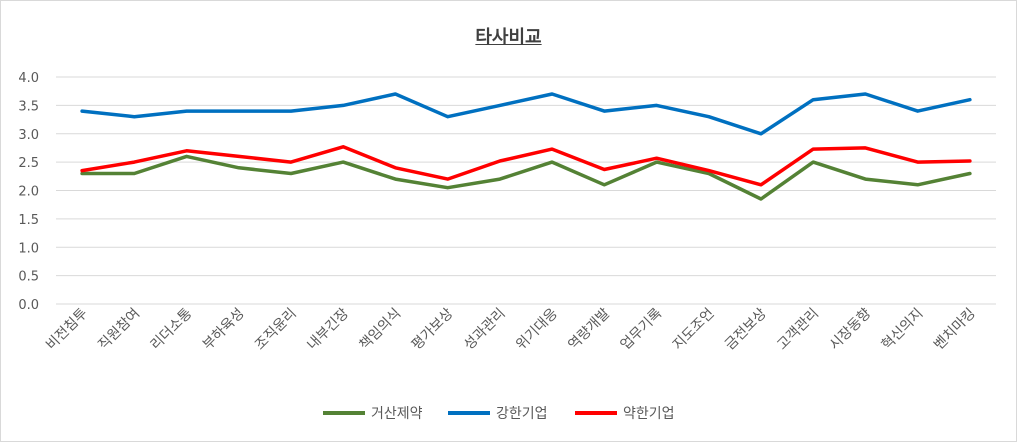 The height and width of the screenshot is (442, 1017). What do you see at coordinates (397, 414) in the screenshot?
I see `legend-label: 거산제약` at bounding box center [397, 414].